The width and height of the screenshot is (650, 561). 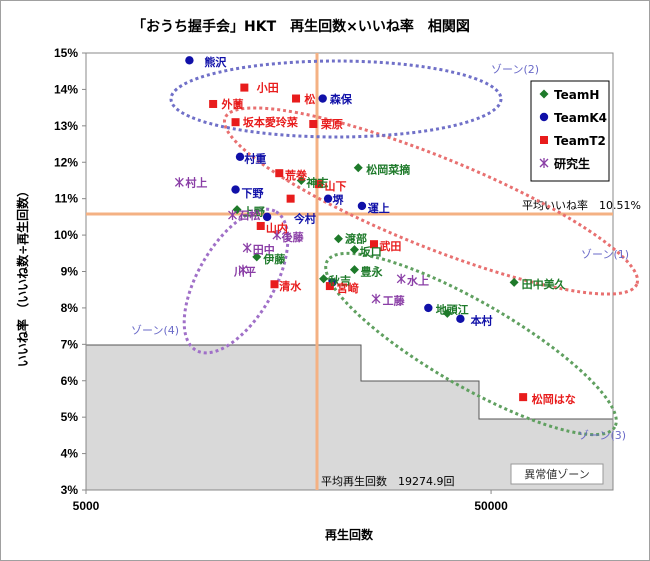 I want to click on y-tick-label: 13%, so click(x=66, y=126).